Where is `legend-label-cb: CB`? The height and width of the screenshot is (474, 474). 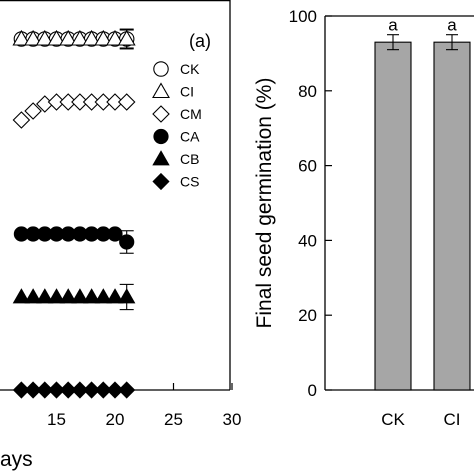
legend-label-cb: CB is located at coordinates (189, 159).